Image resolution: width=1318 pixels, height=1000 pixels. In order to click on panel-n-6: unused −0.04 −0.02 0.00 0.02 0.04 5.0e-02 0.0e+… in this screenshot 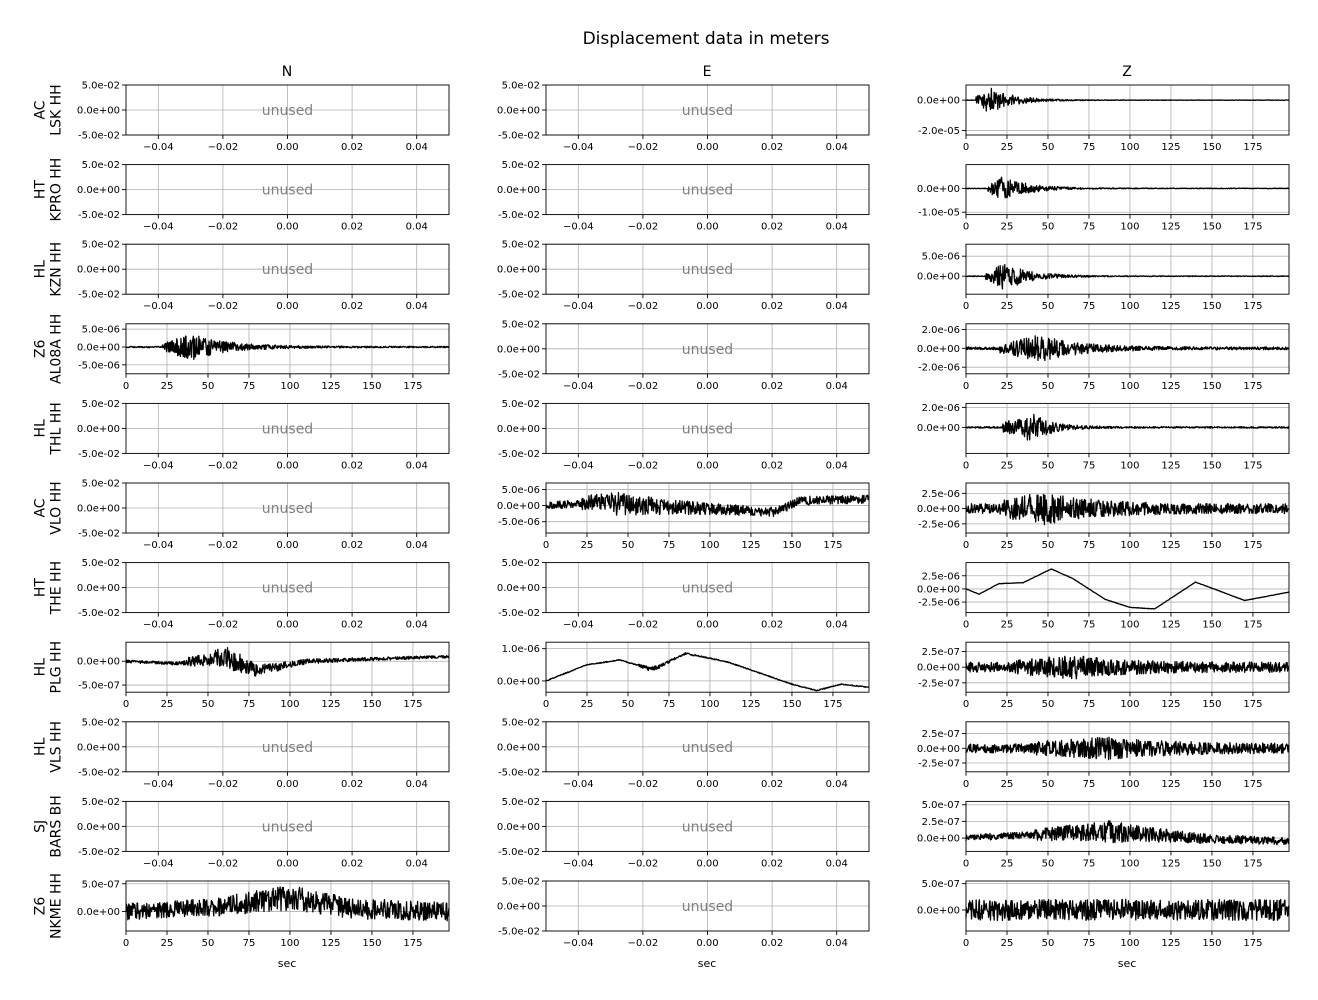, I will do `click(263, 594)`.